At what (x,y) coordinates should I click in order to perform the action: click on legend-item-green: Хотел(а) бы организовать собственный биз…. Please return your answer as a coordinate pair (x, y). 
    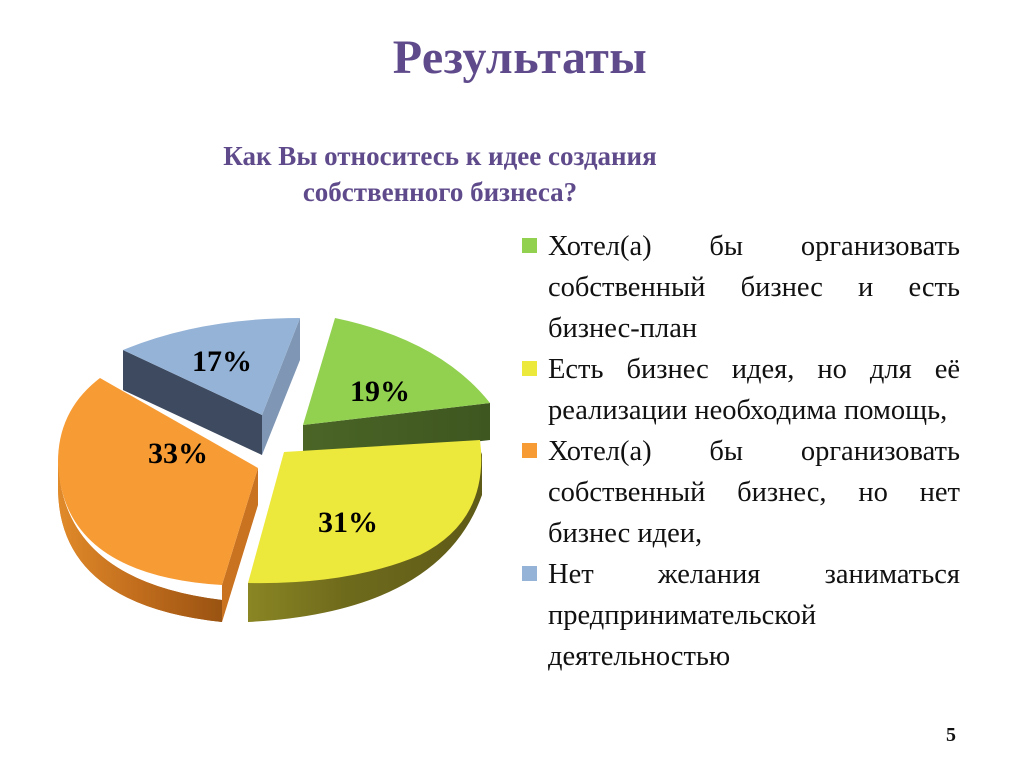
    Looking at the image, I should click on (740, 287).